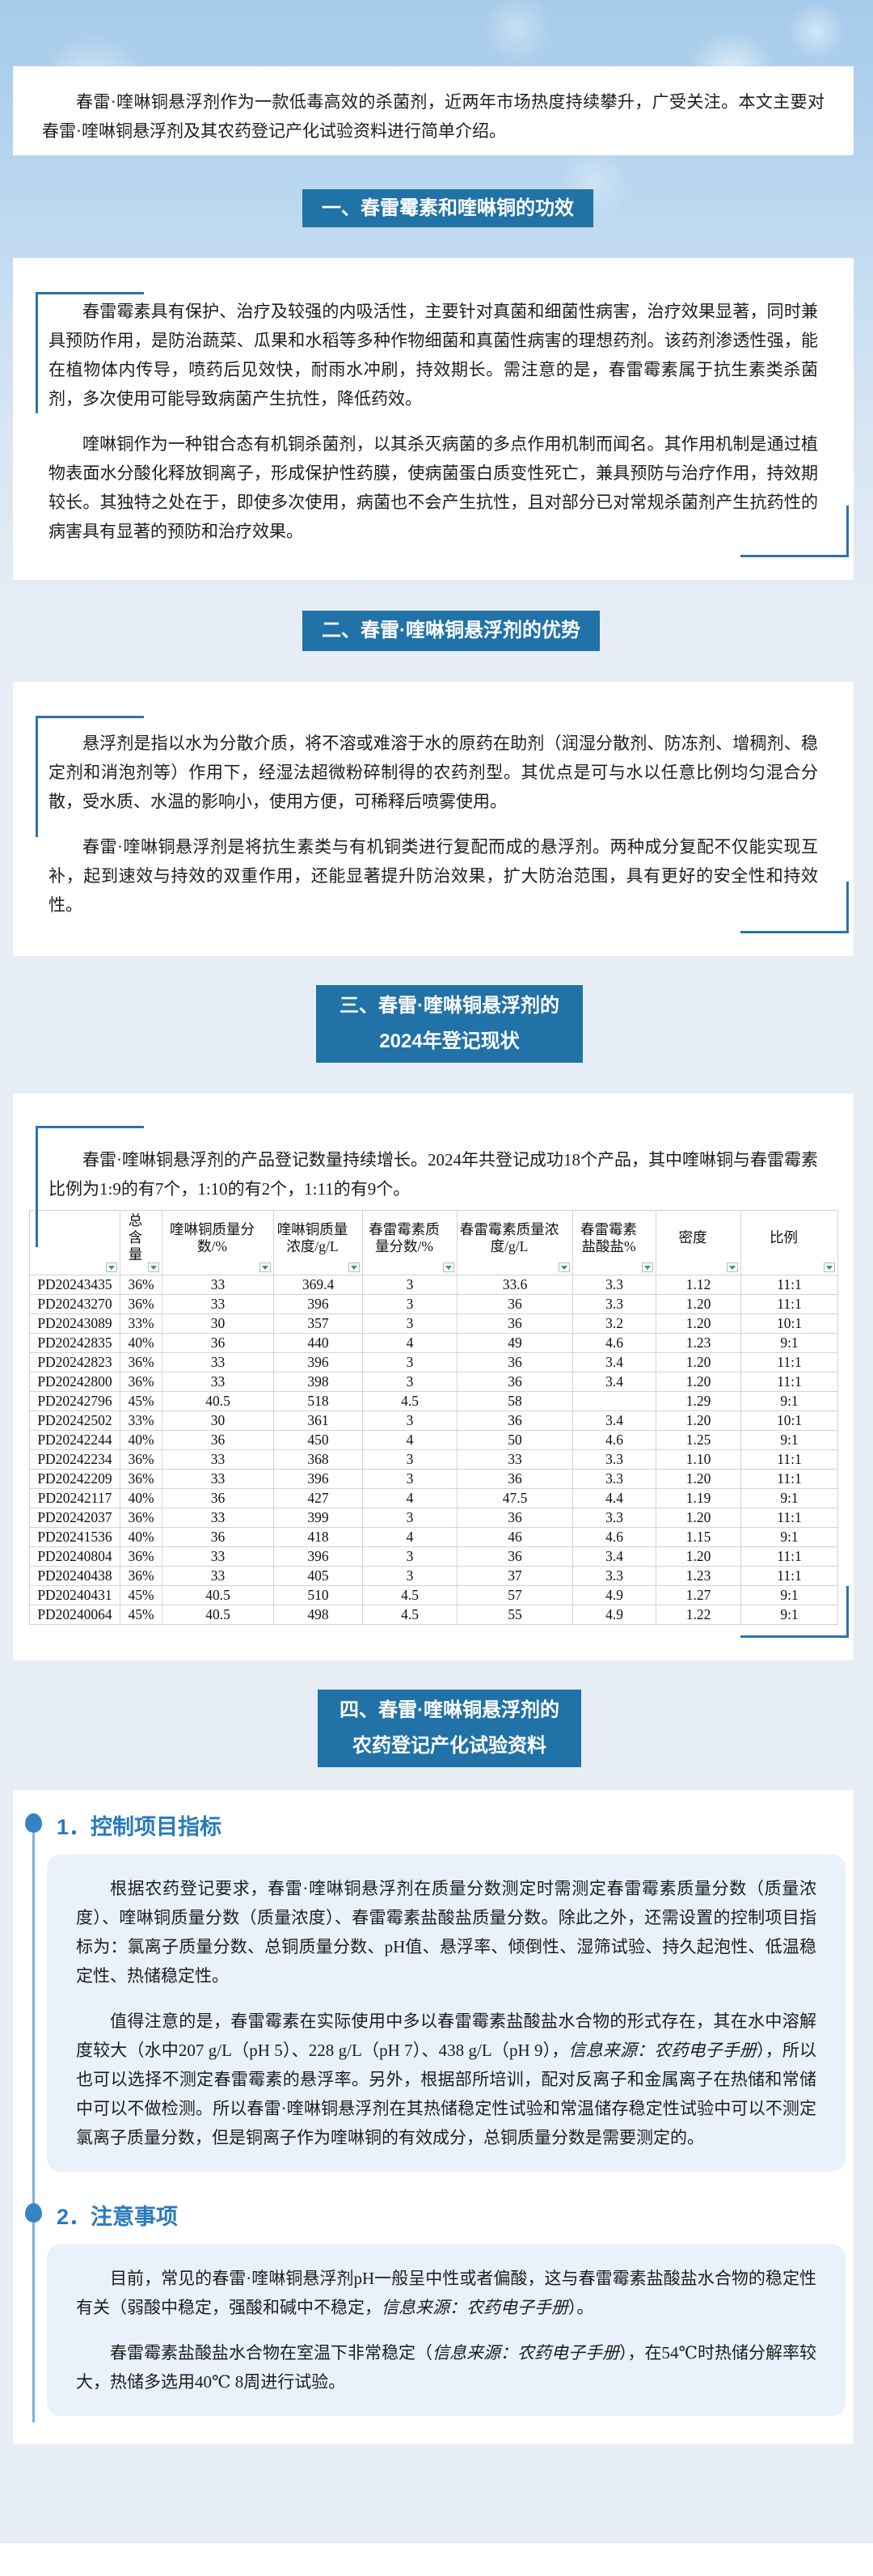 This screenshot has width=873, height=2576. Describe the element at coordinates (318, 1557) in the screenshot. I see `table-cell: 396` at that location.